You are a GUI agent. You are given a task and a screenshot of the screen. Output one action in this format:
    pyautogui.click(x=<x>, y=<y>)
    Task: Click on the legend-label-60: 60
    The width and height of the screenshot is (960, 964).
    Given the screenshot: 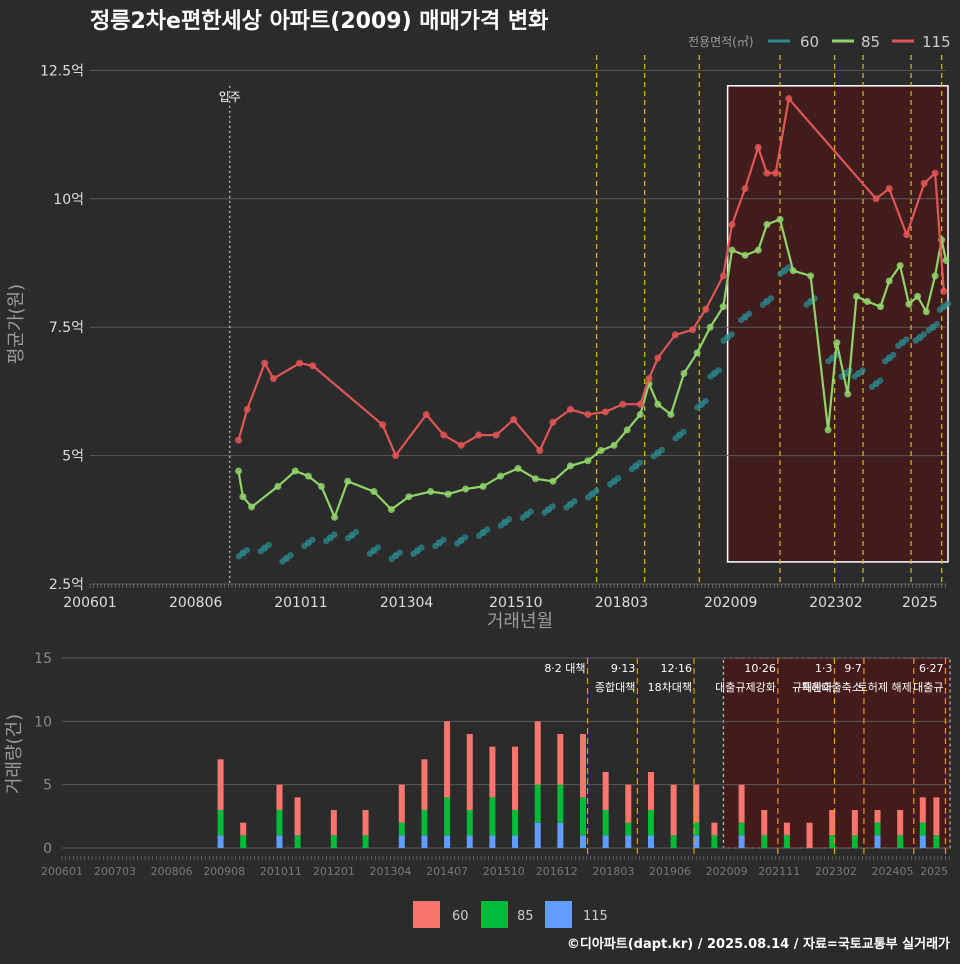 What is the action you would take?
    pyautogui.click(x=809, y=42)
    